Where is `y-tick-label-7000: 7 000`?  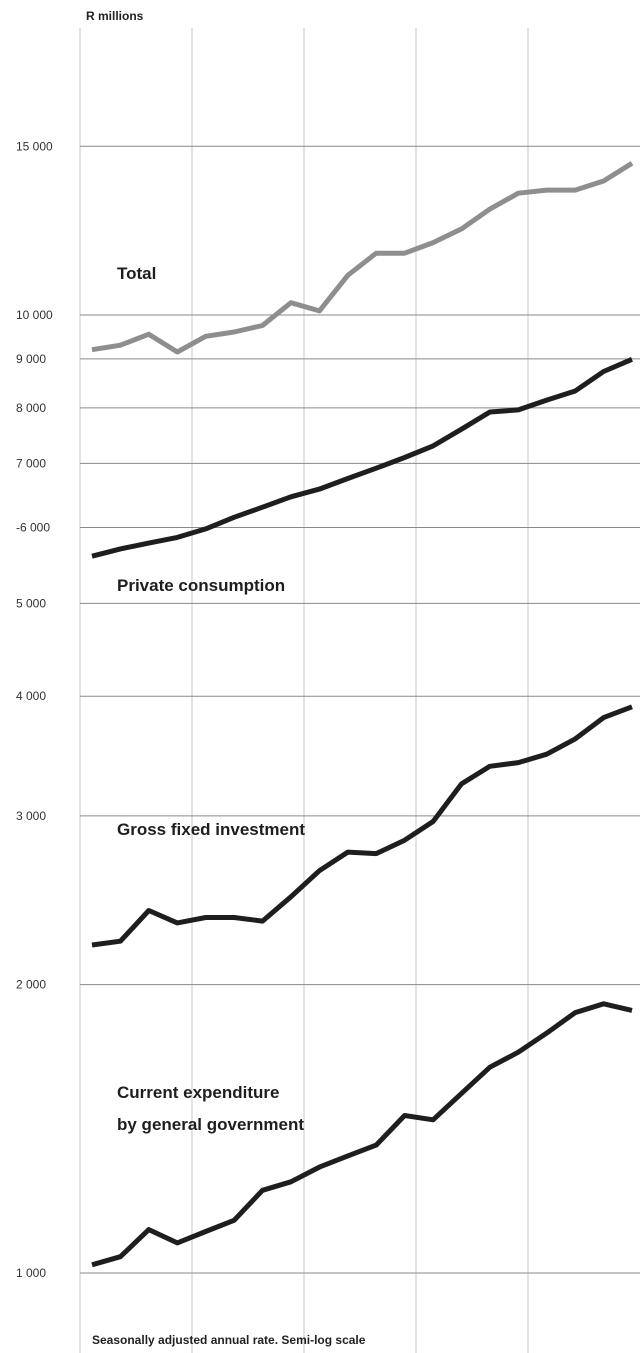
y-tick-label-7000: 7 000 is located at coordinates (31, 463).